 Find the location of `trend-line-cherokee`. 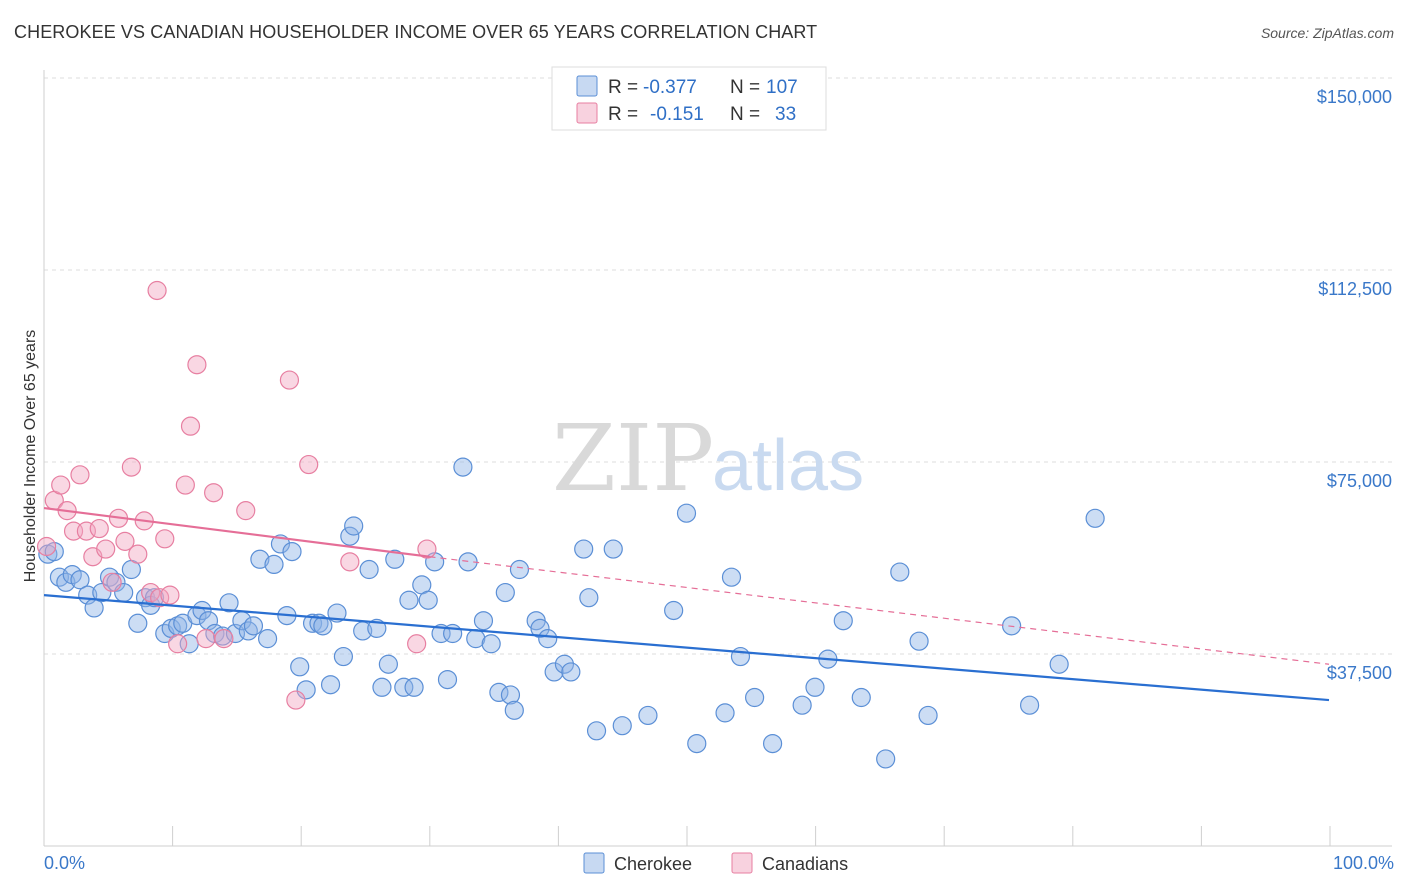

trend-line-cherokee is located at coordinates (686, 648).